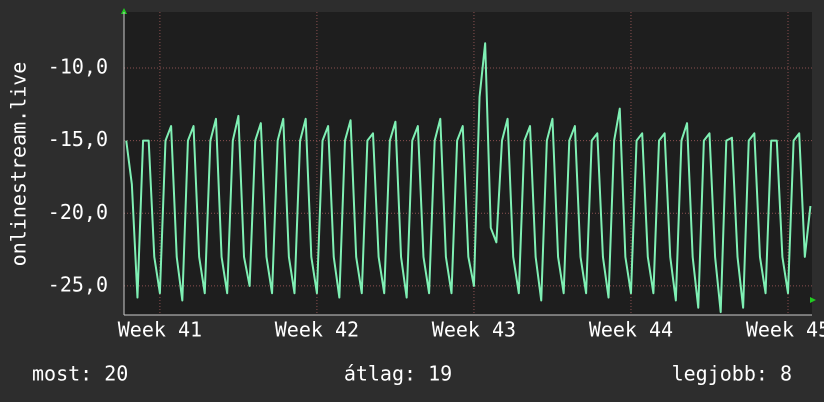 This screenshot has width=824, height=402. What do you see at coordinates (78, 284) in the screenshot?
I see `y-tick-label: -25,0` at bounding box center [78, 284].